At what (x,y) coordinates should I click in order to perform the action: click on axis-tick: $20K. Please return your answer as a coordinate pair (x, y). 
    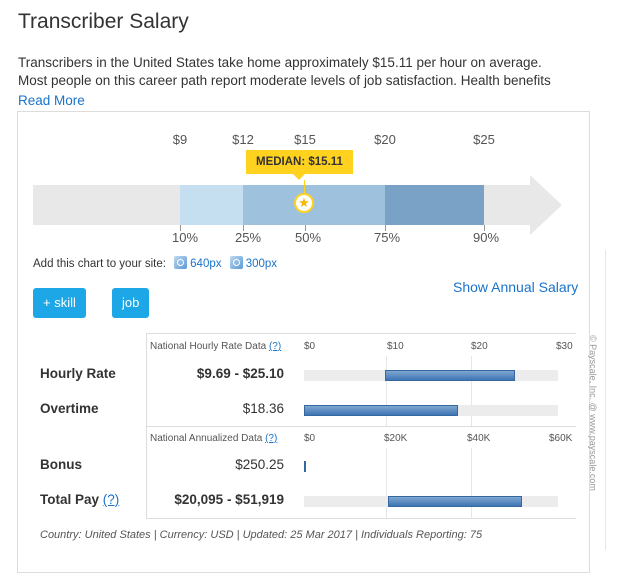
    Looking at the image, I should click on (396, 438).